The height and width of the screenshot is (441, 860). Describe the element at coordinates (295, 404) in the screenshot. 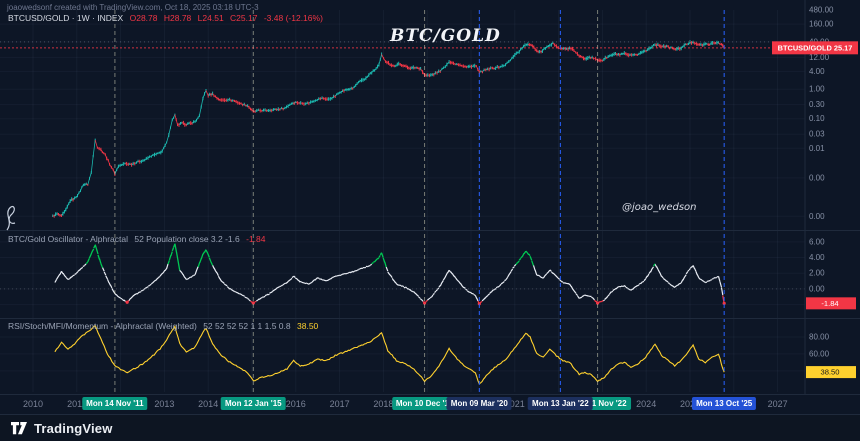

I see `year-label: 2016` at that location.